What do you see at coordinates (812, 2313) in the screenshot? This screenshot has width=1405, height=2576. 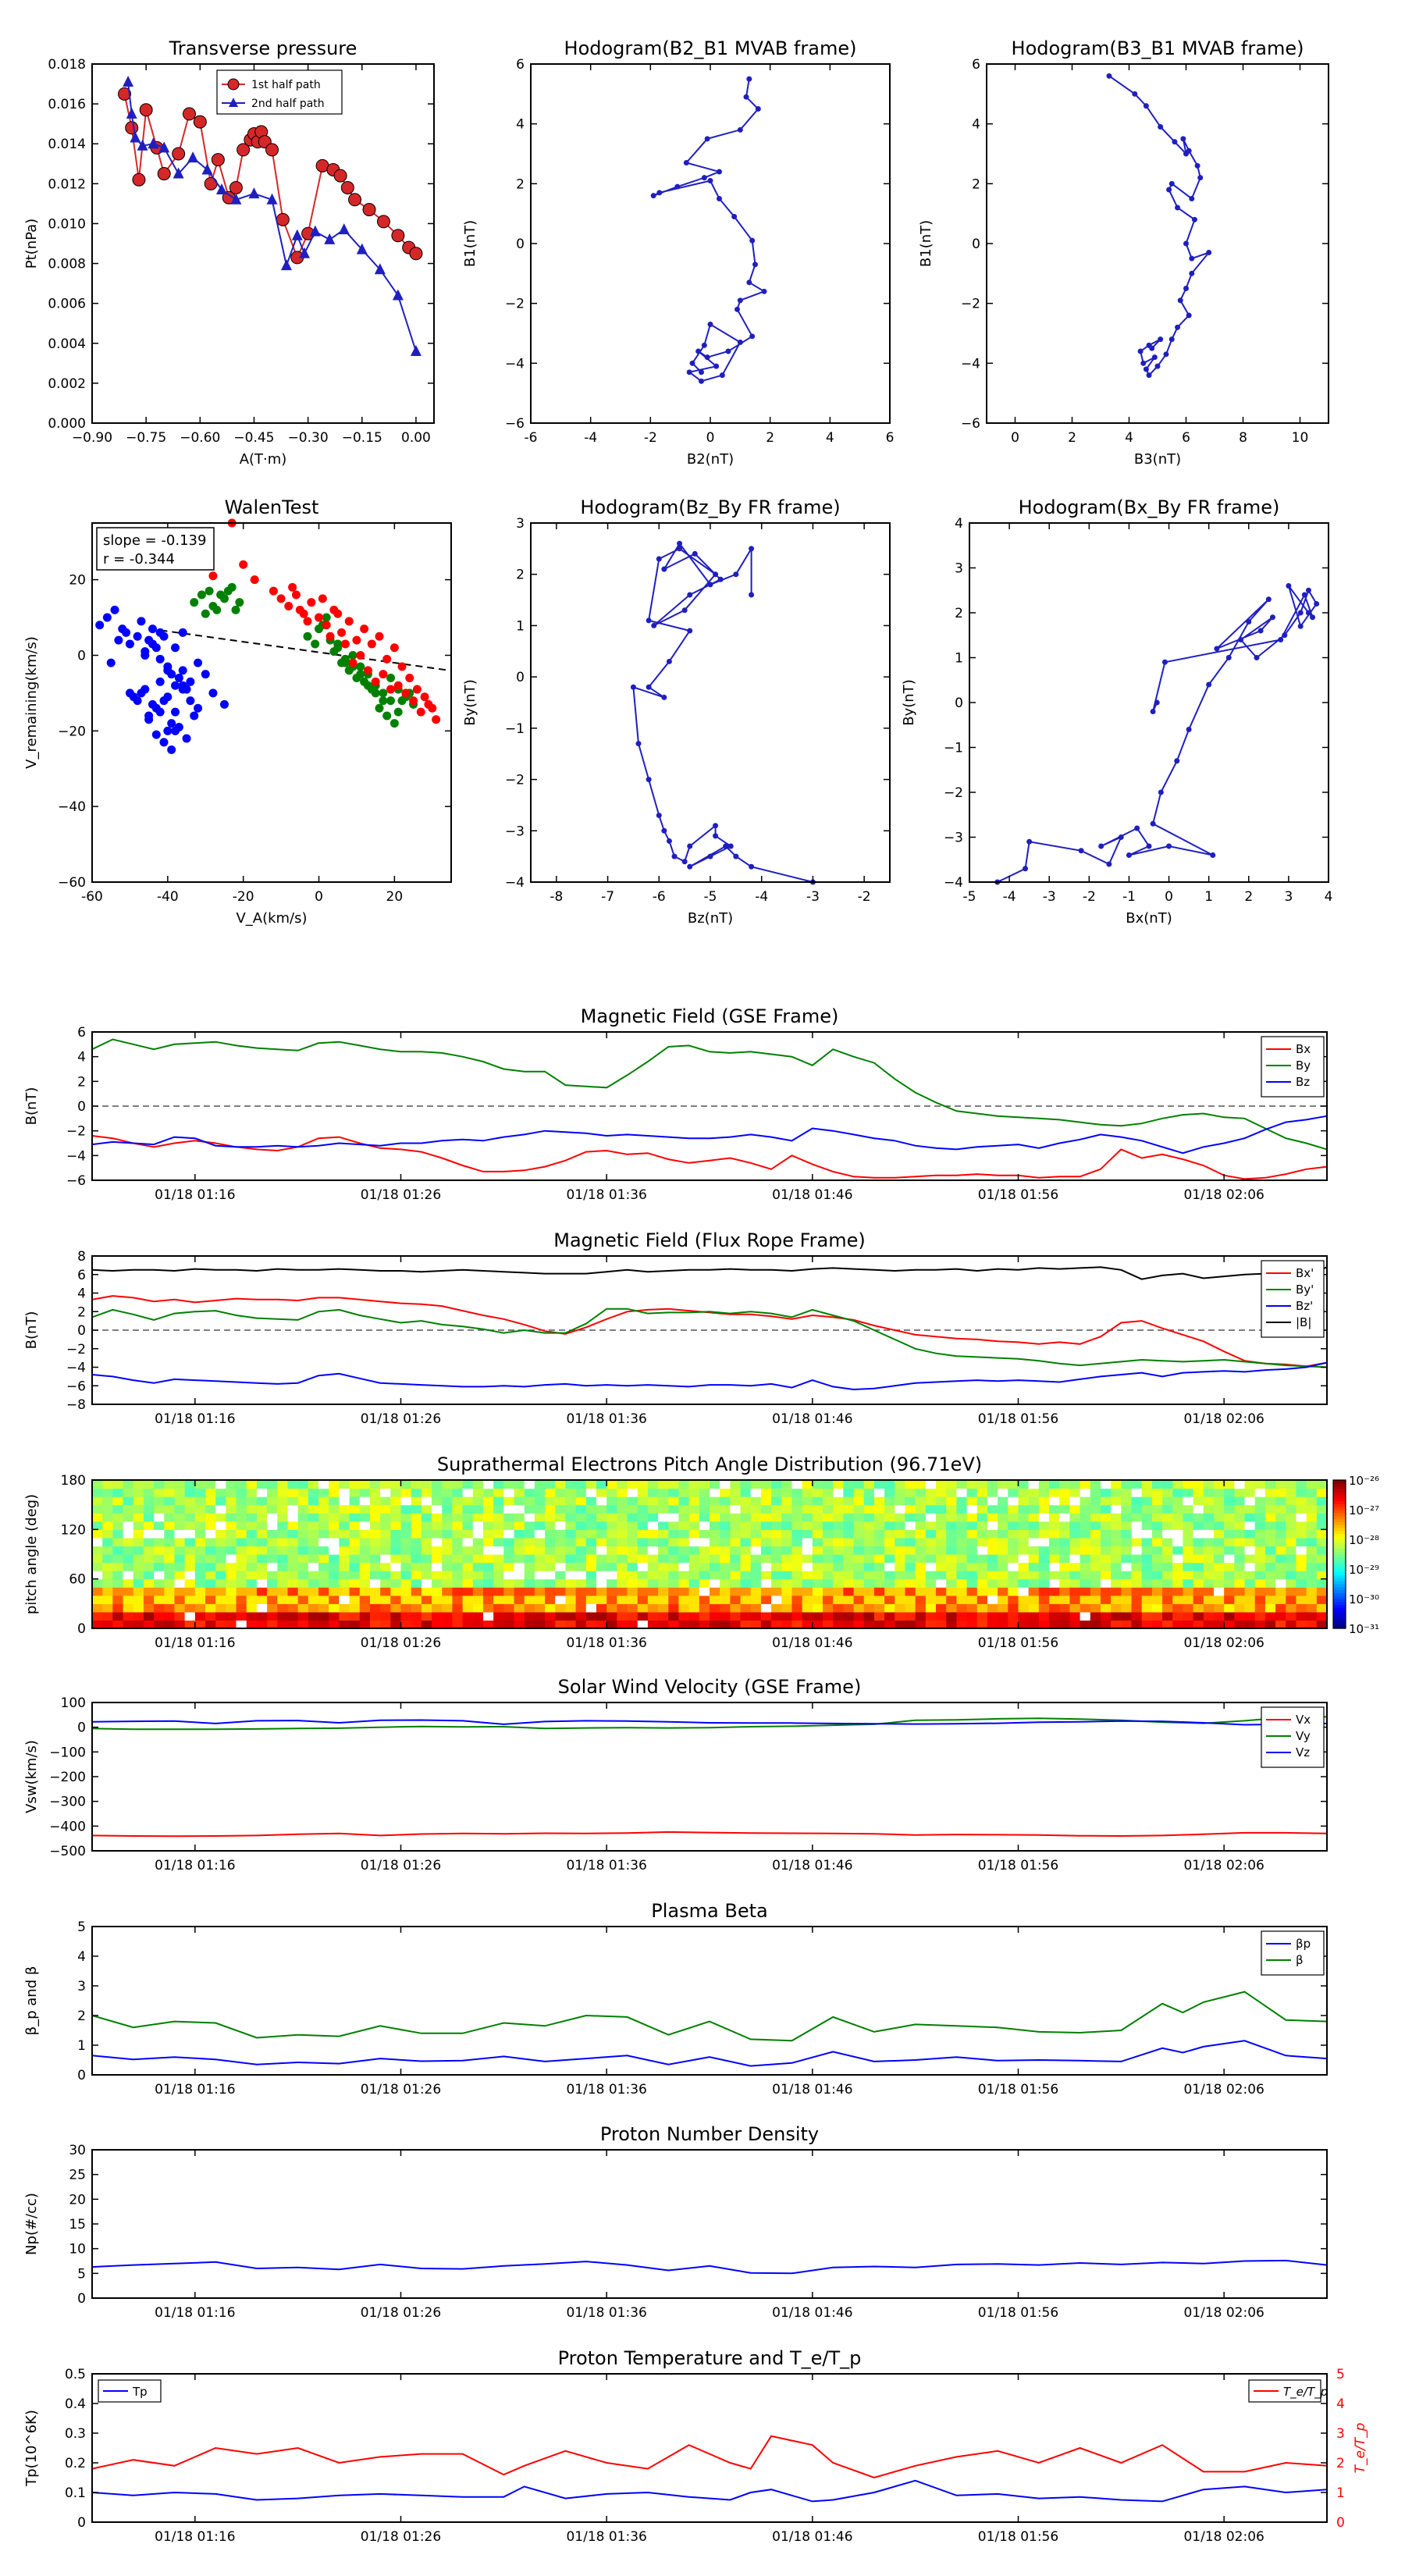 I see `x-tick-label: 01/18 01:46` at bounding box center [812, 2313].